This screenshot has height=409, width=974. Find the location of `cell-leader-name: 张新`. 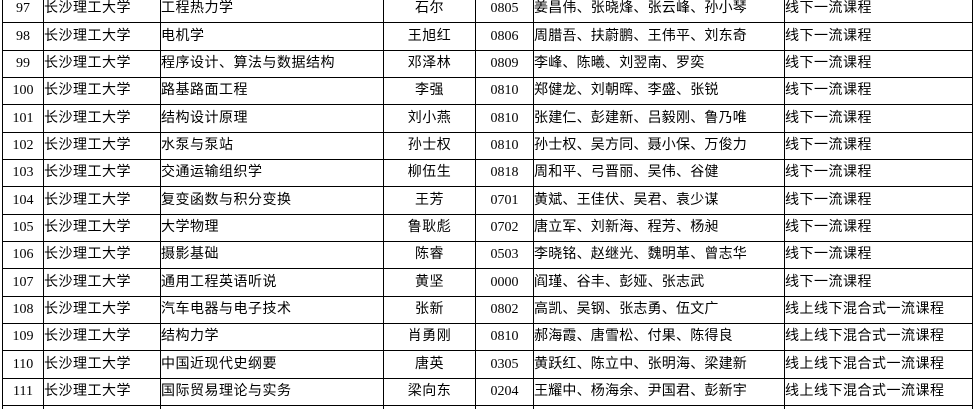

cell-leader-name: 张新 is located at coordinates (429, 310).